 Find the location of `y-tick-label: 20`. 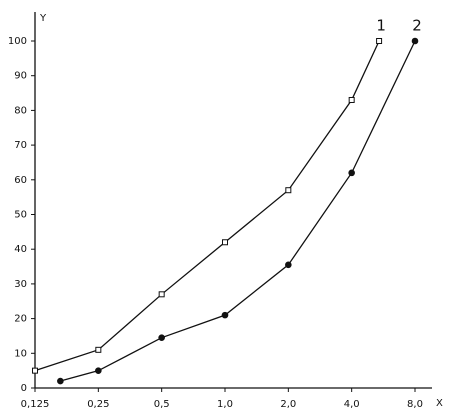

y-tick-label: 20 is located at coordinates (20, 319).